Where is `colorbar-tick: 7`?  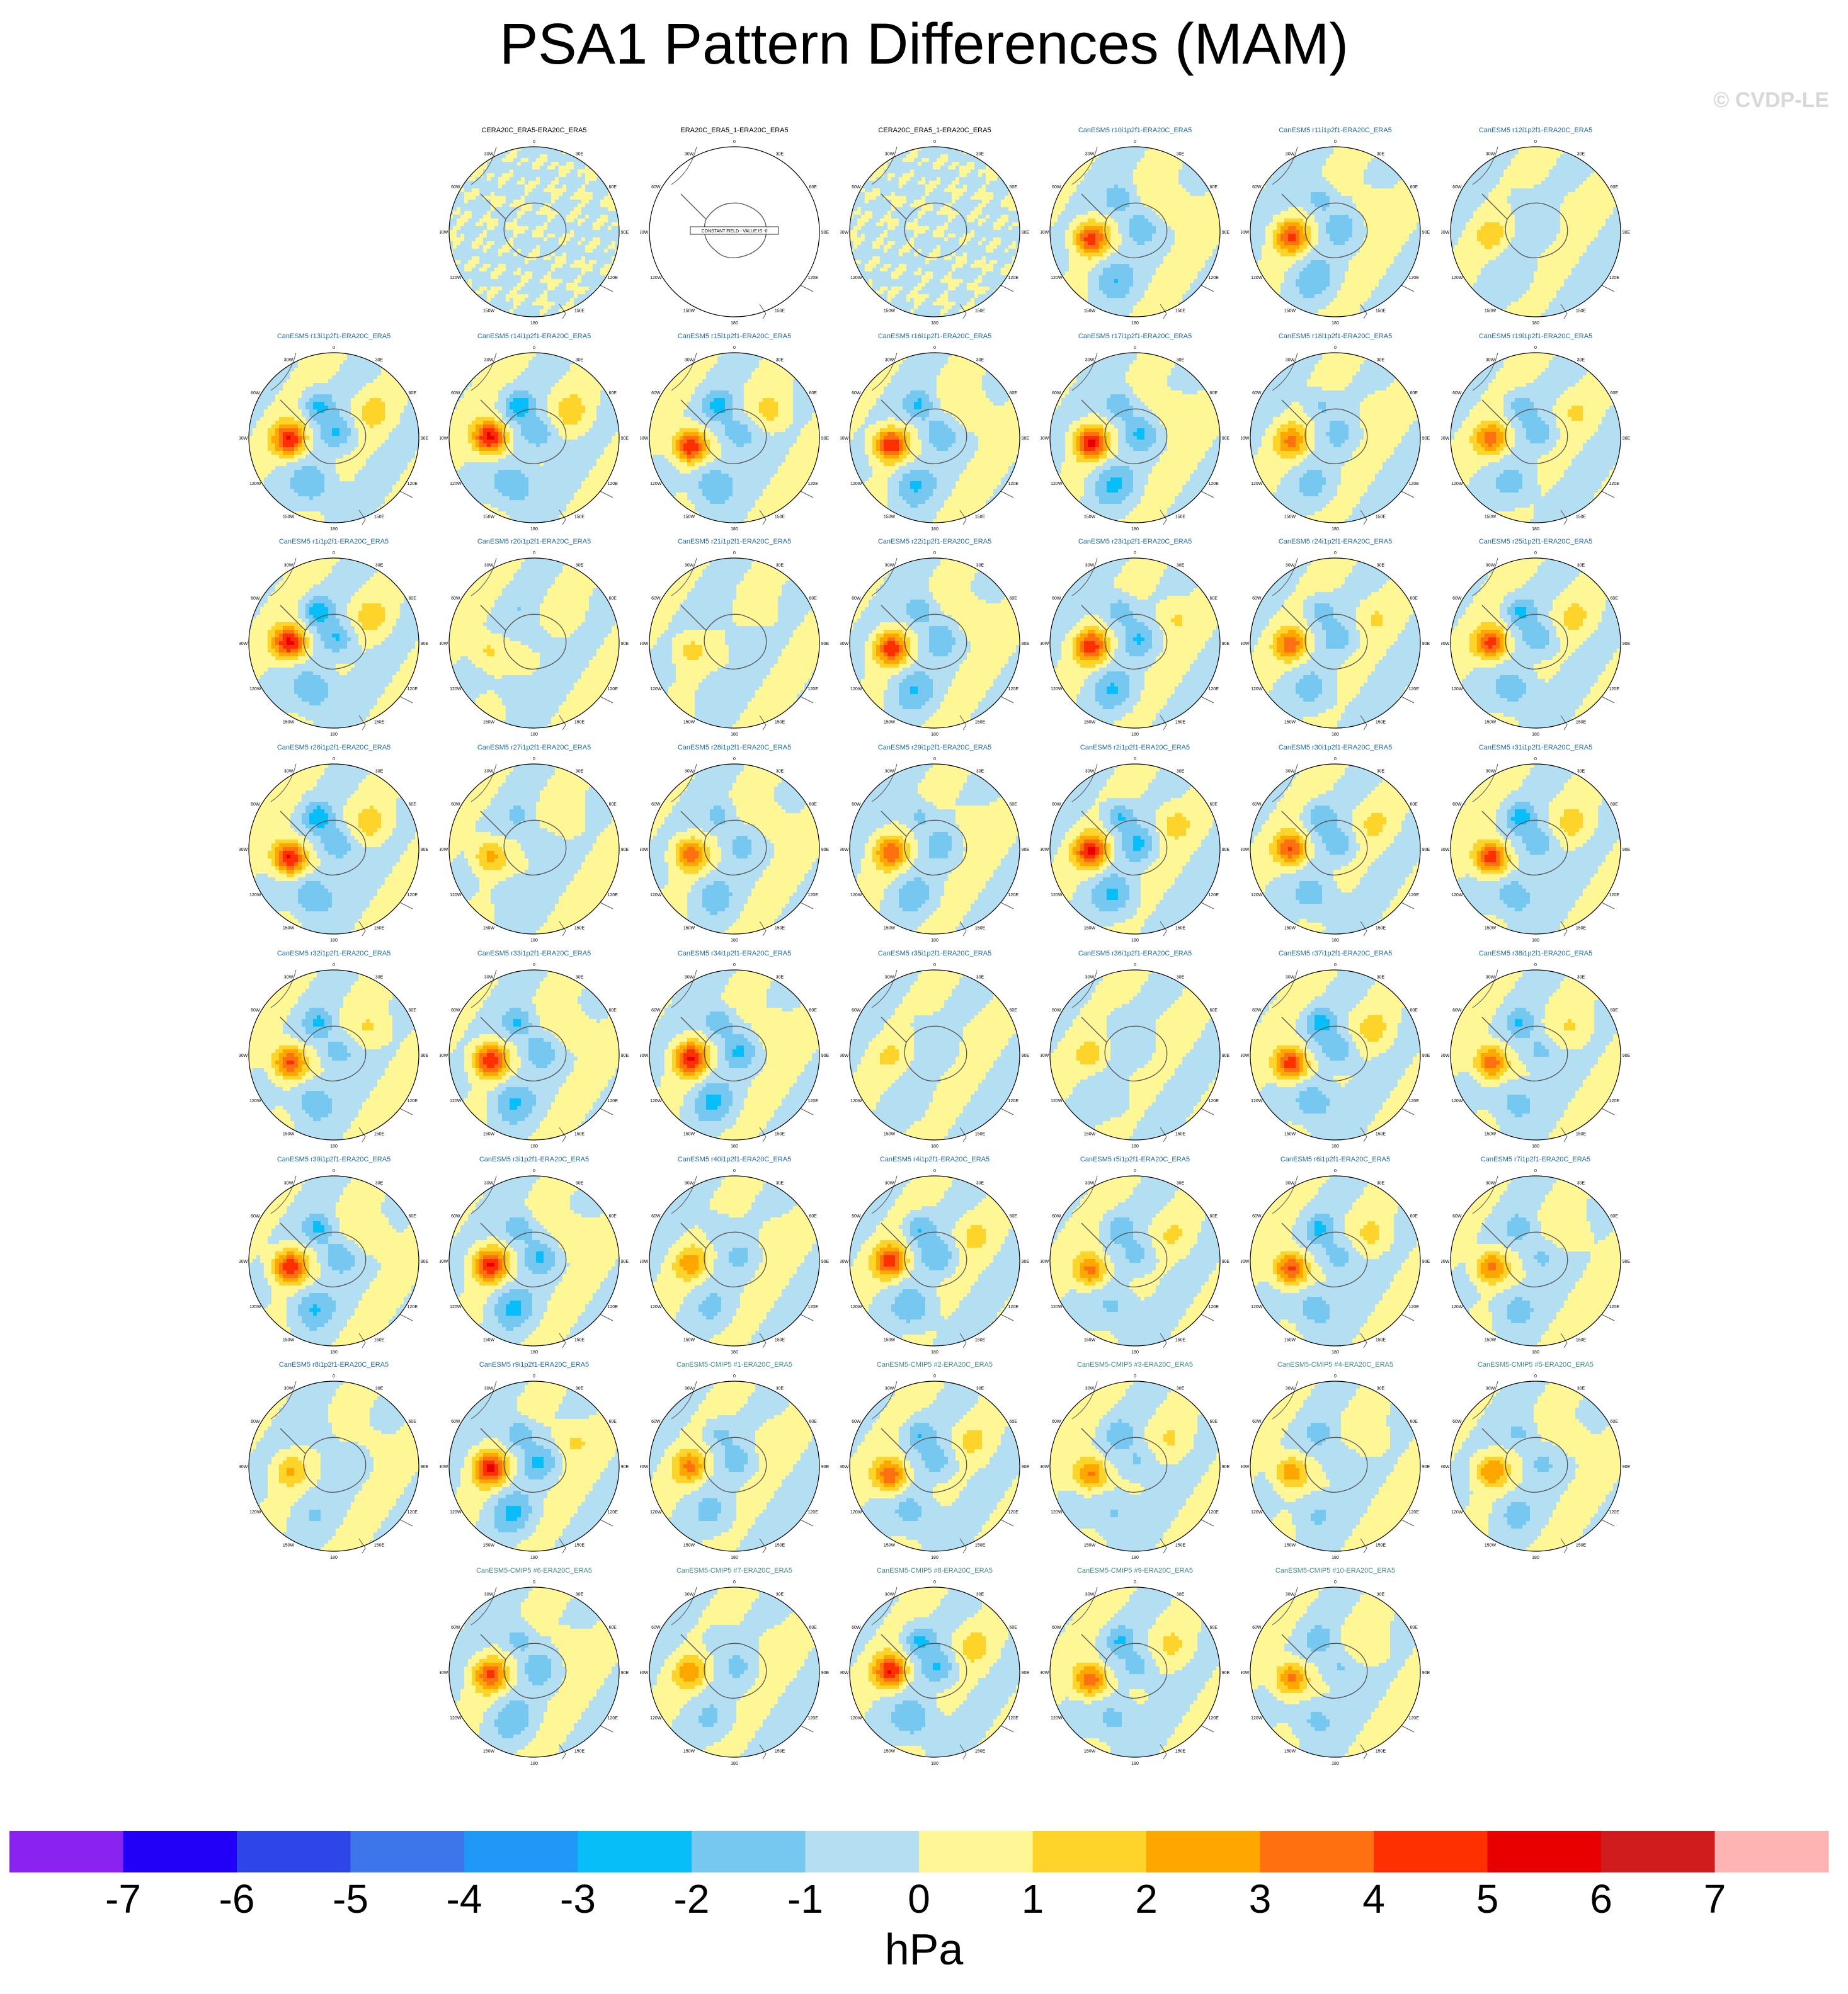 colorbar-tick: 7 is located at coordinates (1715, 1899).